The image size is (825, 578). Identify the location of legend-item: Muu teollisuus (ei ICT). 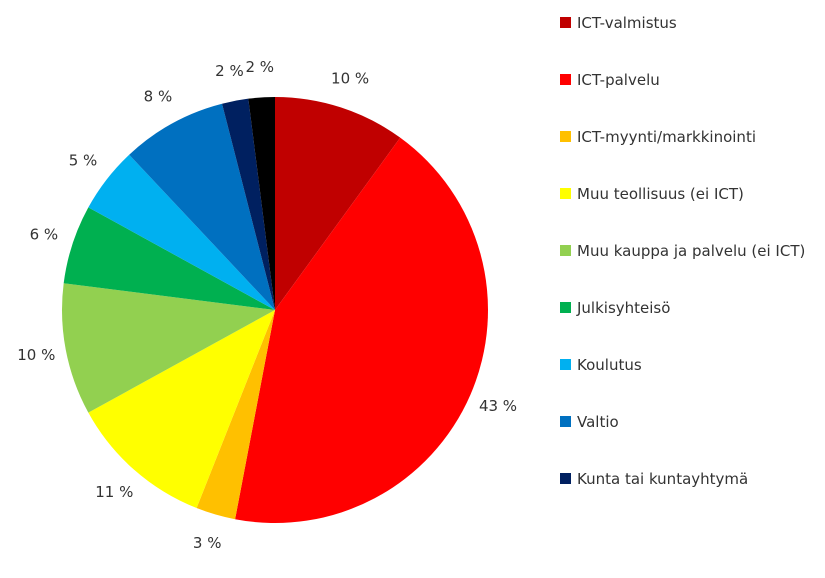
(691, 194).